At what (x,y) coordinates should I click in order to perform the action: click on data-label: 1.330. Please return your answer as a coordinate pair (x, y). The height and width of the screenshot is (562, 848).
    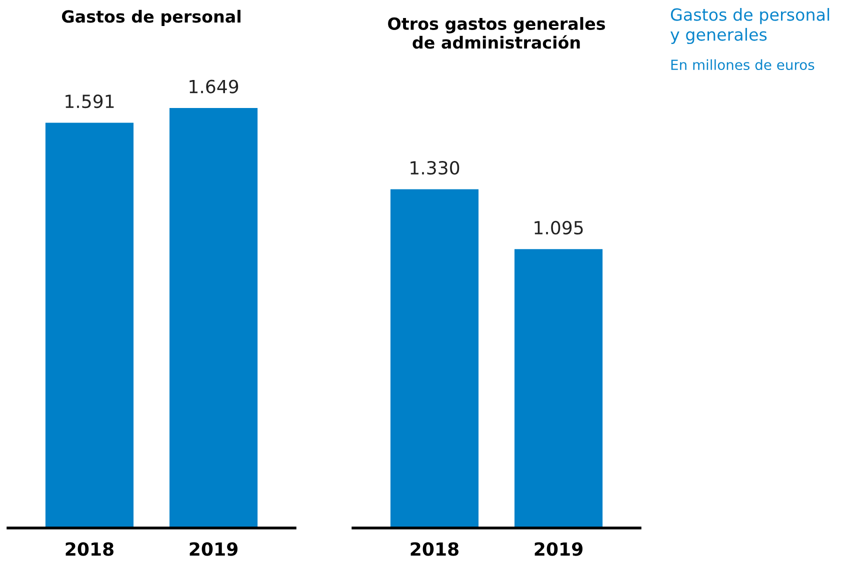
    Looking at the image, I should click on (435, 167).